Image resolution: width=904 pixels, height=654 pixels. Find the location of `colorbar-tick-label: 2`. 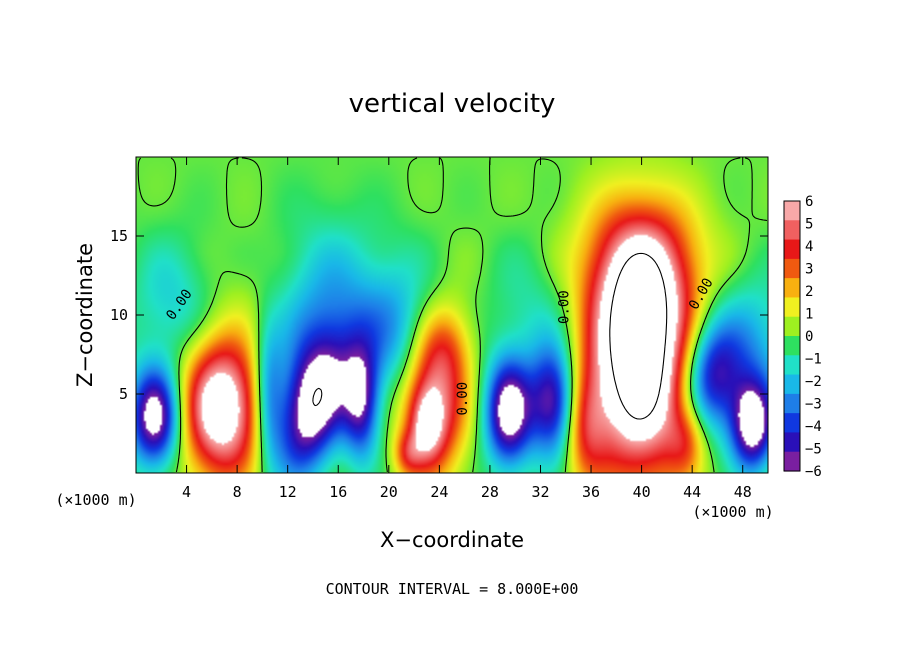

colorbar-tick-label: 2 is located at coordinates (809, 292).